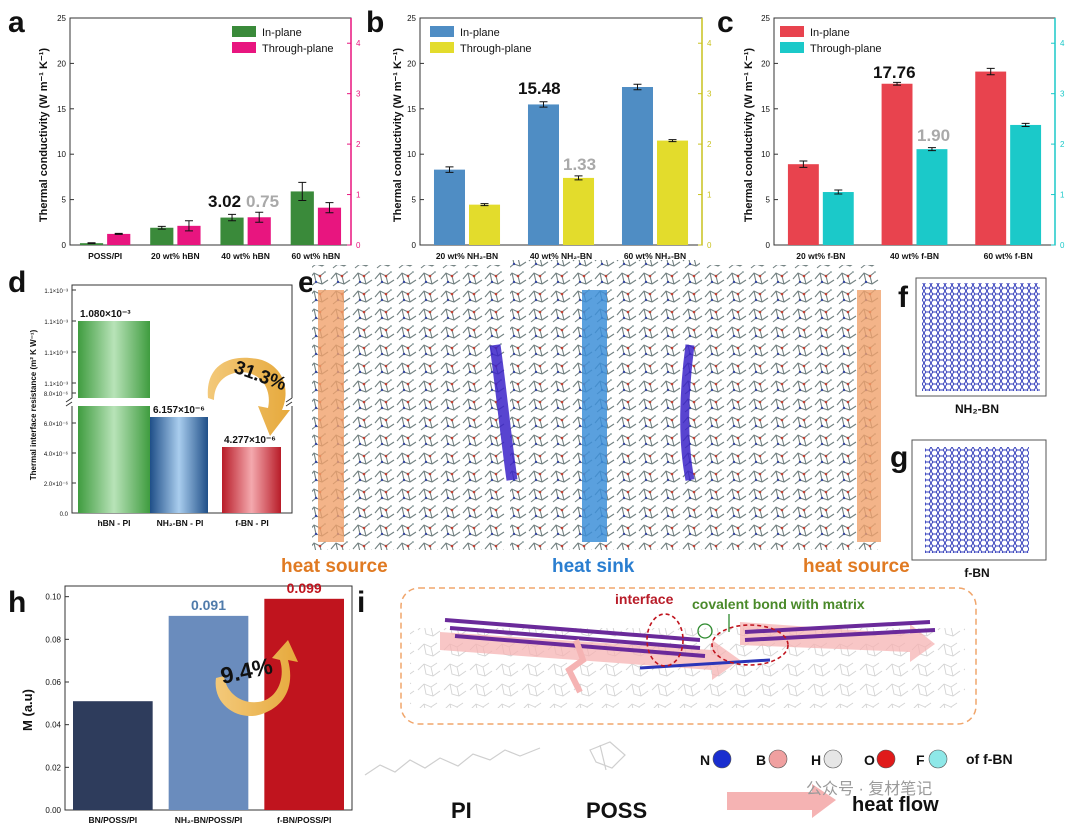 The height and width of the screenshot is (831, 1080). What do you see at coordinates (894, 72) in the screenshot?
I see `panel-c-annot-inplane: 17.76` at bounding box center [894, 72].